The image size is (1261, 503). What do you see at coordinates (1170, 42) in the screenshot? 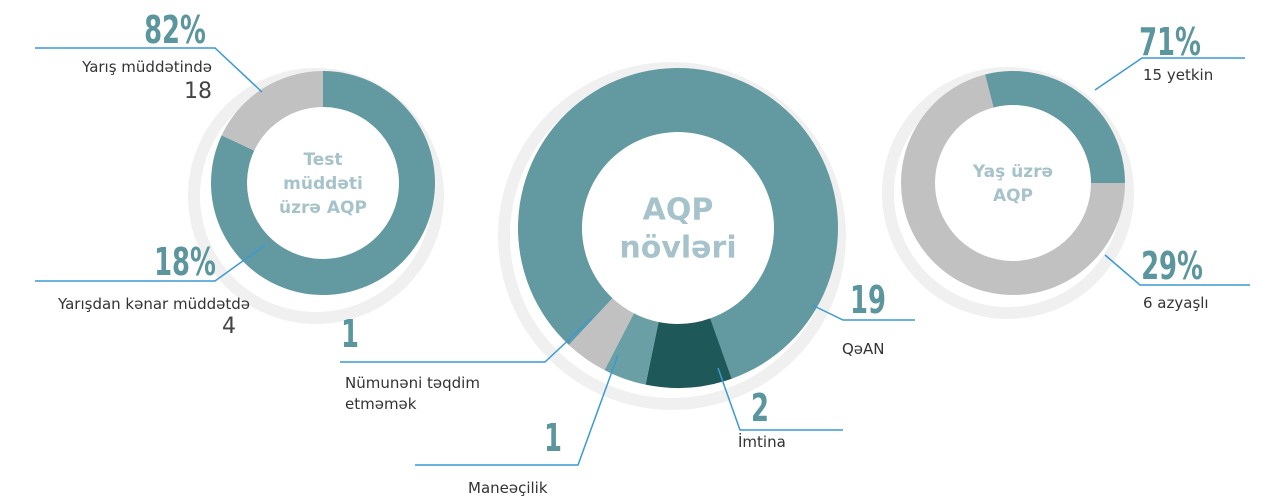
I see `value-label: 71%` at bounding box center [1170, 42].